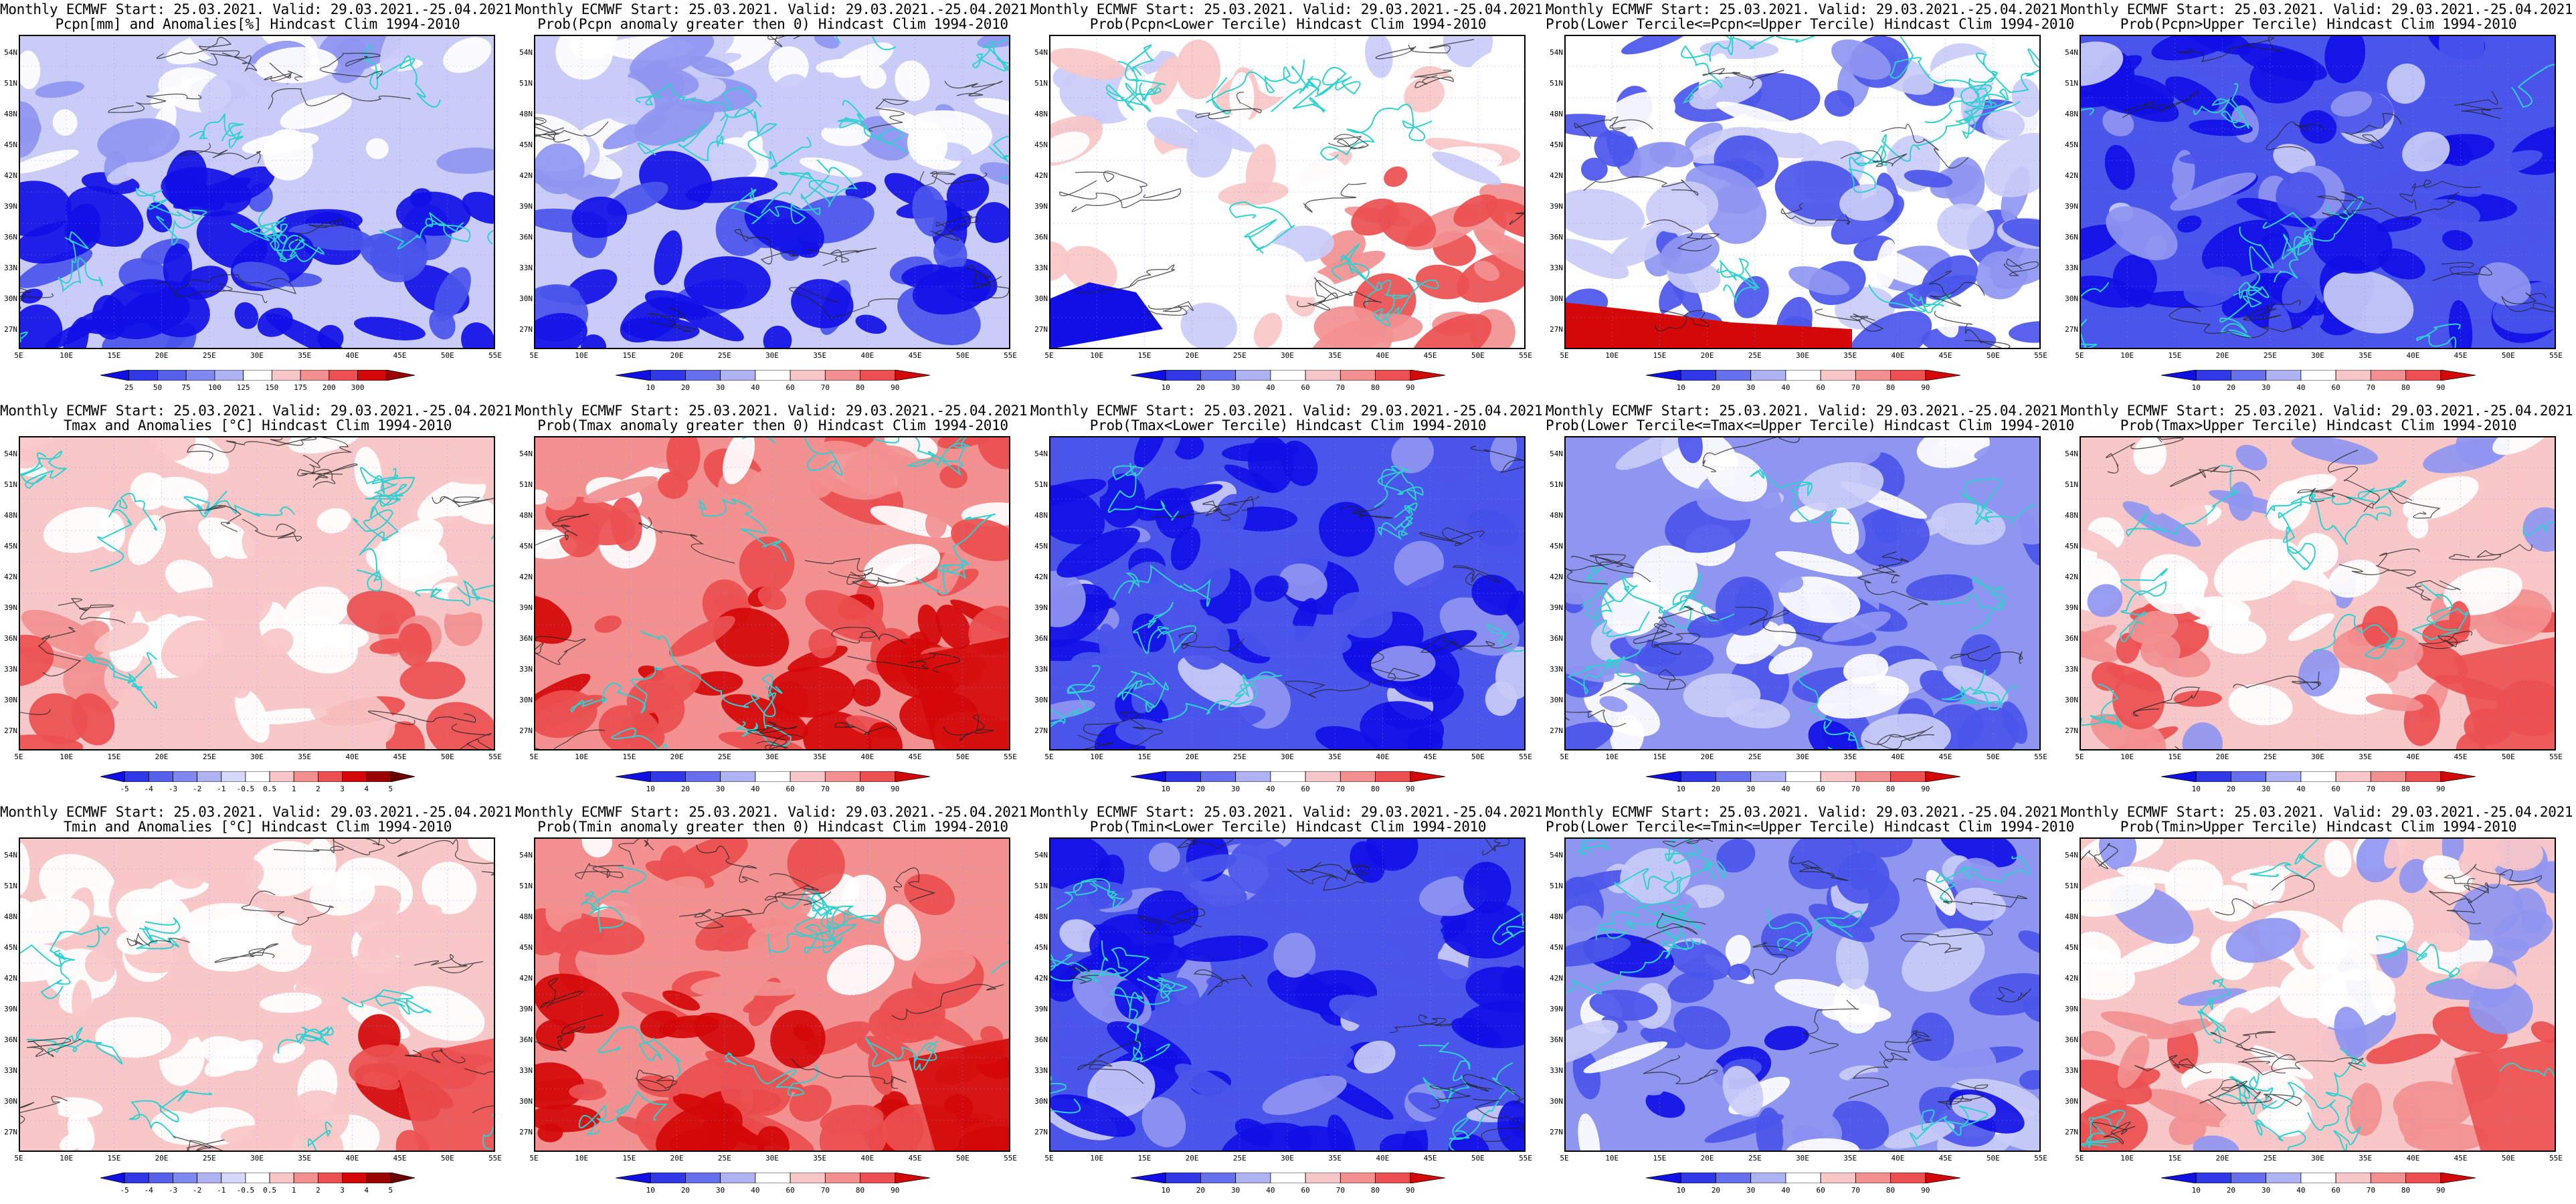 The height and width of the screenshot is (1204, 2576). What do you see at coordinates (1755, 756) in the screenshot?
I see `lon-label: 25E` at bounding box center [1755, 756].